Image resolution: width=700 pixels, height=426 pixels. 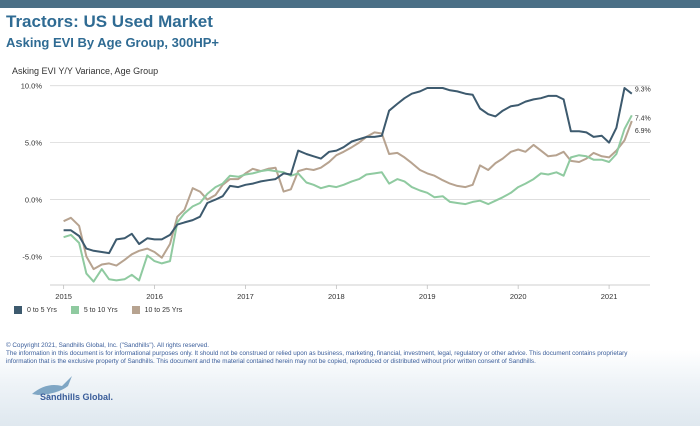 I want to click on legend-item-10-25: 10 to 25 Yrs, so click(x=157, y=310).